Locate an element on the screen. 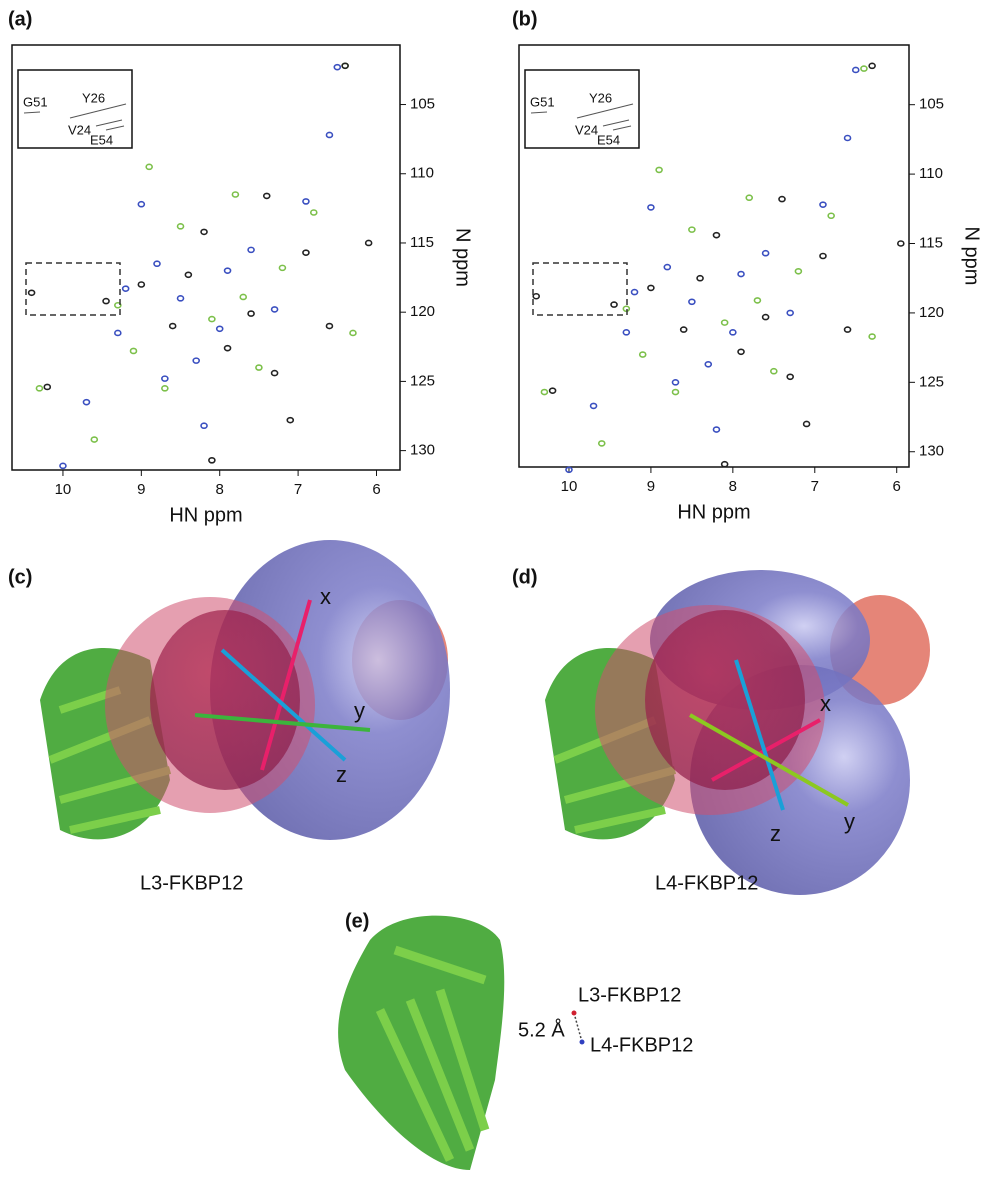 This screenshot has height=1191, width=985. protein-cartoon is located at coordinates (421, 1042).